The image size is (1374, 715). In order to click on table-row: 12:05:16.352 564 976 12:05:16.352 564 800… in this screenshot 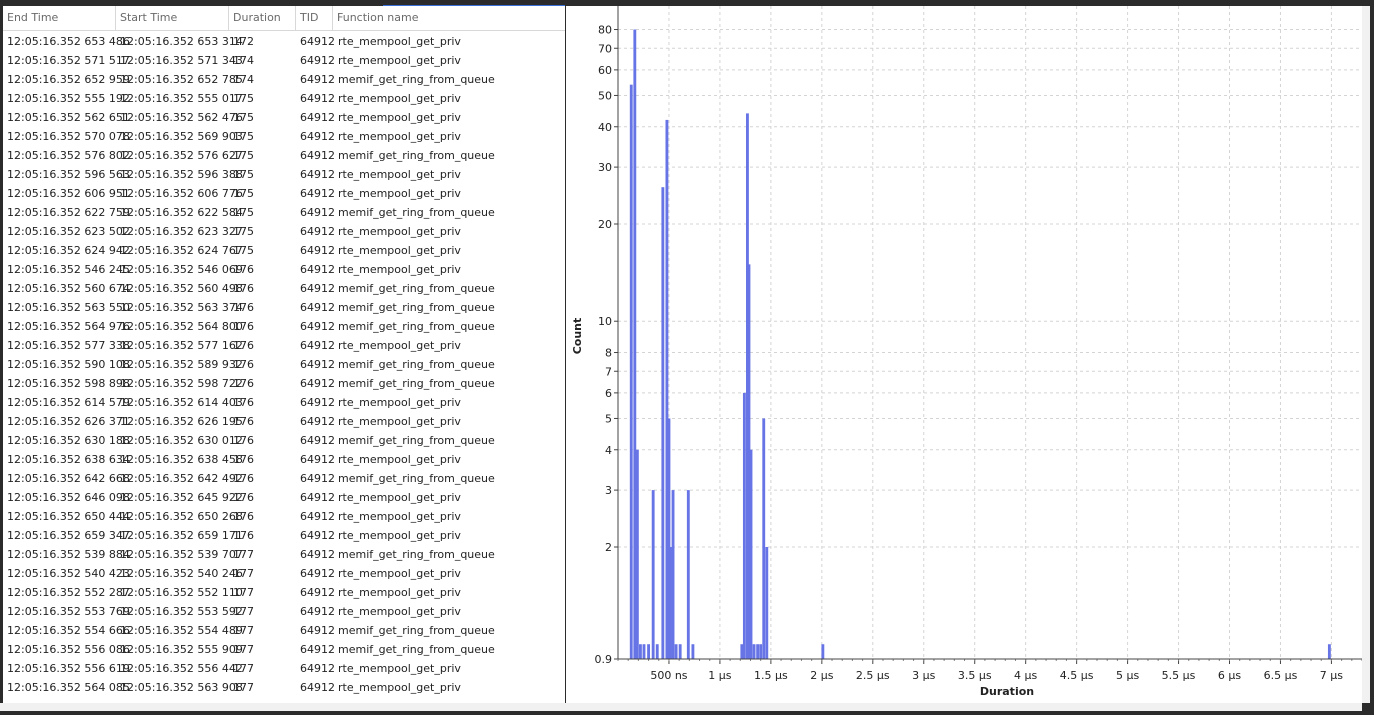, I will do `click(284, 326)`.